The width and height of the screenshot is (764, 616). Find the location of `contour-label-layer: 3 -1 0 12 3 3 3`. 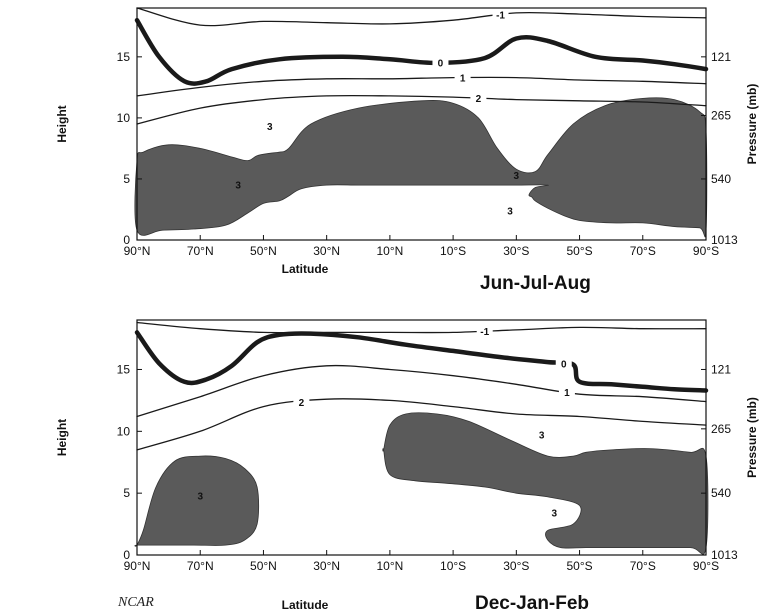

contour-label-layer: 3 -1 0 12 3 3 3 is located at coordinates (377, 112).